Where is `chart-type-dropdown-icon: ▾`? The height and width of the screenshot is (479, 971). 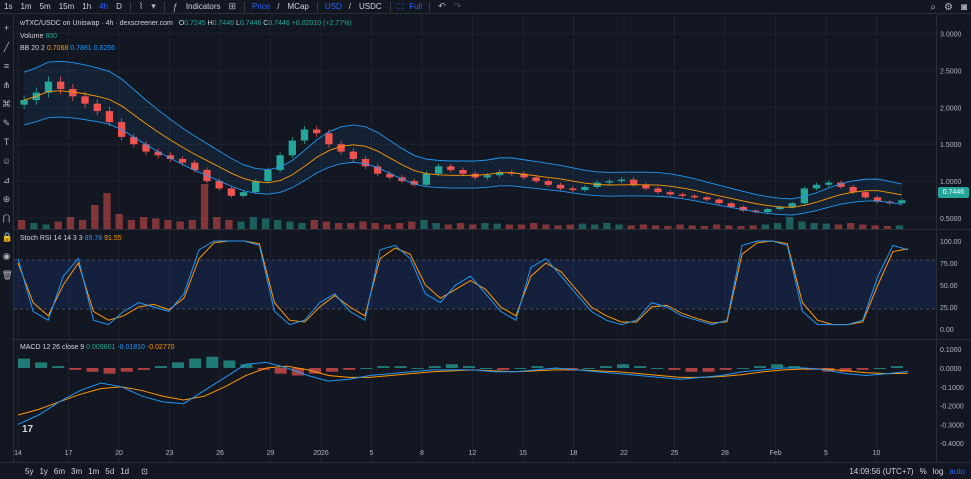 chart-type-dropdown-icon: ▾ is located at coordinates (153, 6).